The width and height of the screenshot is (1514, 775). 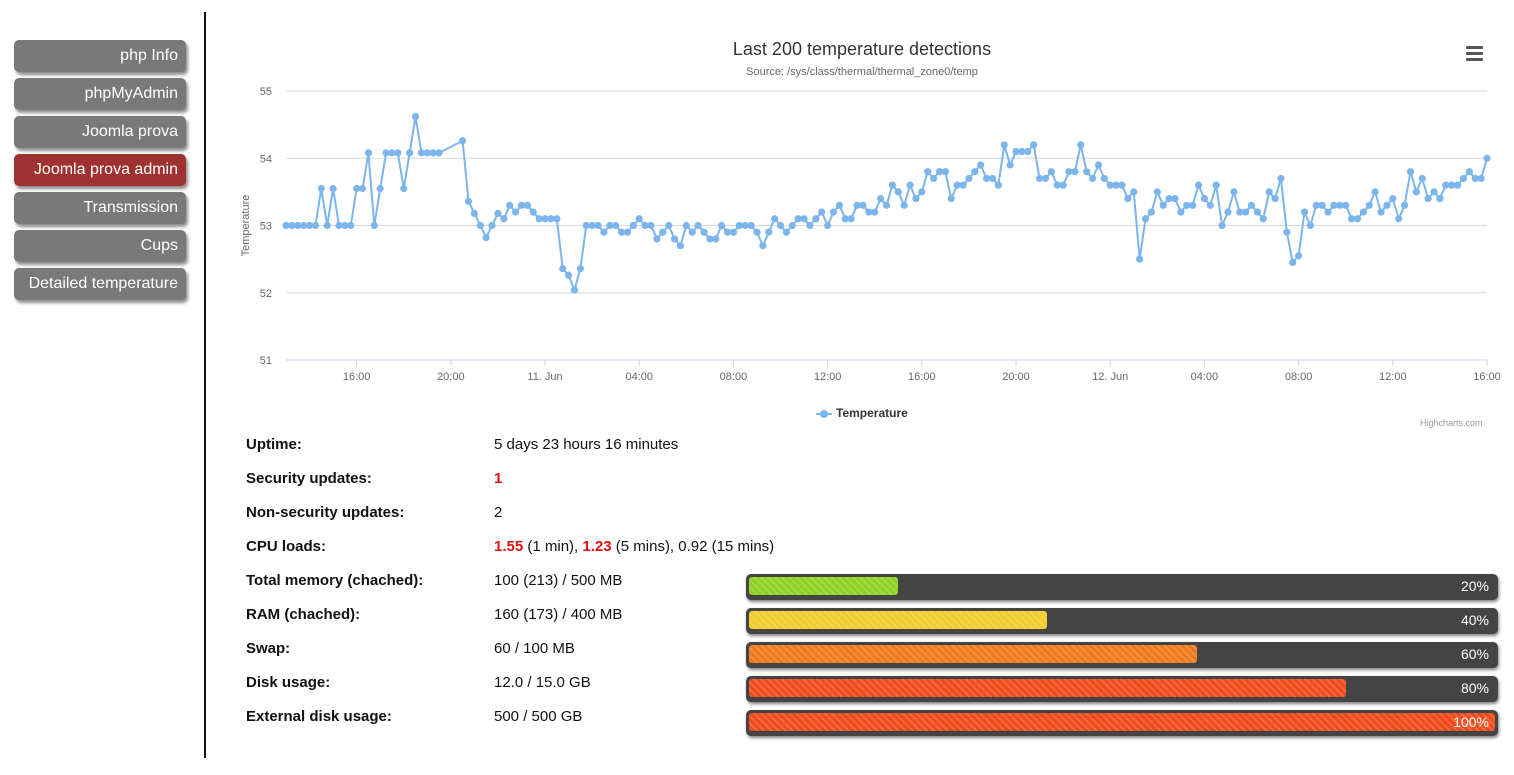 I want to click on stat-value: 12.0 / 15.0 GB, so click(x=542, y=682).